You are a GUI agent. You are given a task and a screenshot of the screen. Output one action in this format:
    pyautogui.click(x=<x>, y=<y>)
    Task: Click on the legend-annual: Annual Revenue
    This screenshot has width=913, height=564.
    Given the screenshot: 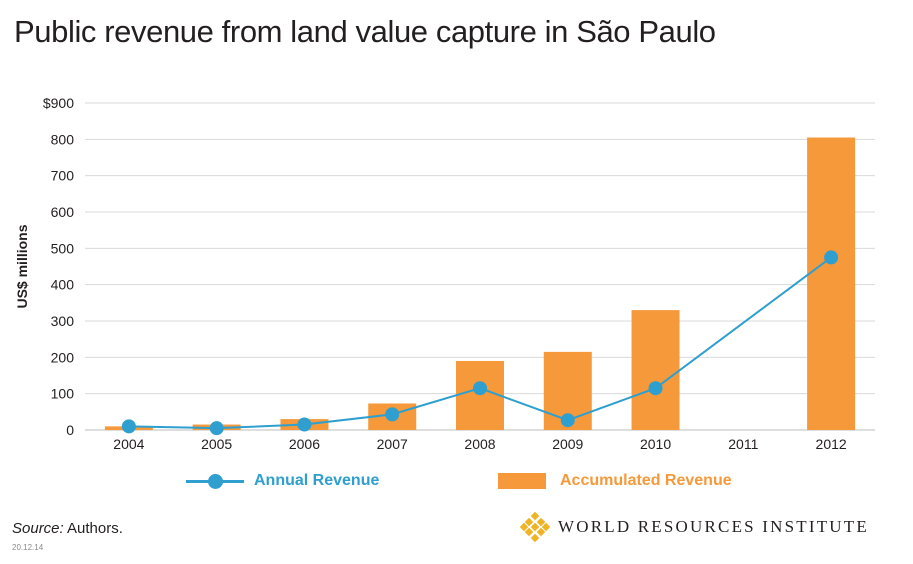 What is the action you would take?
    pyautogui.click(x=282, y=481)
    